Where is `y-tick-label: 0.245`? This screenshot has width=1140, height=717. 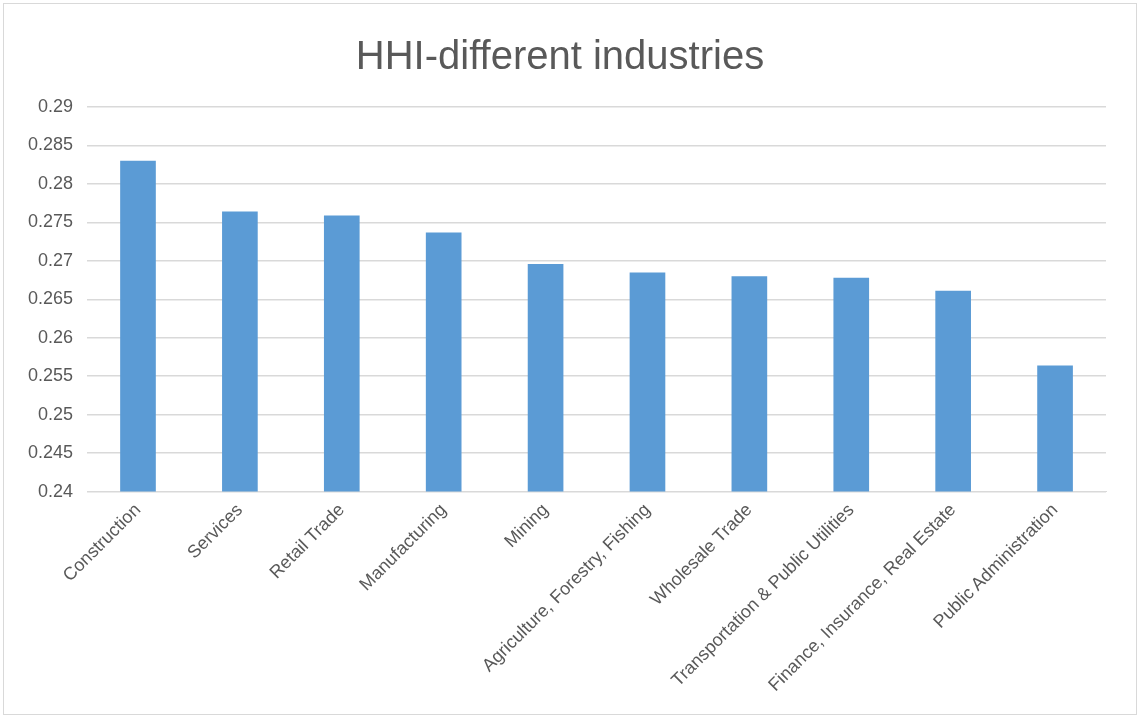
y-tick-label: 0.245 is located at coordinates (51, 452).